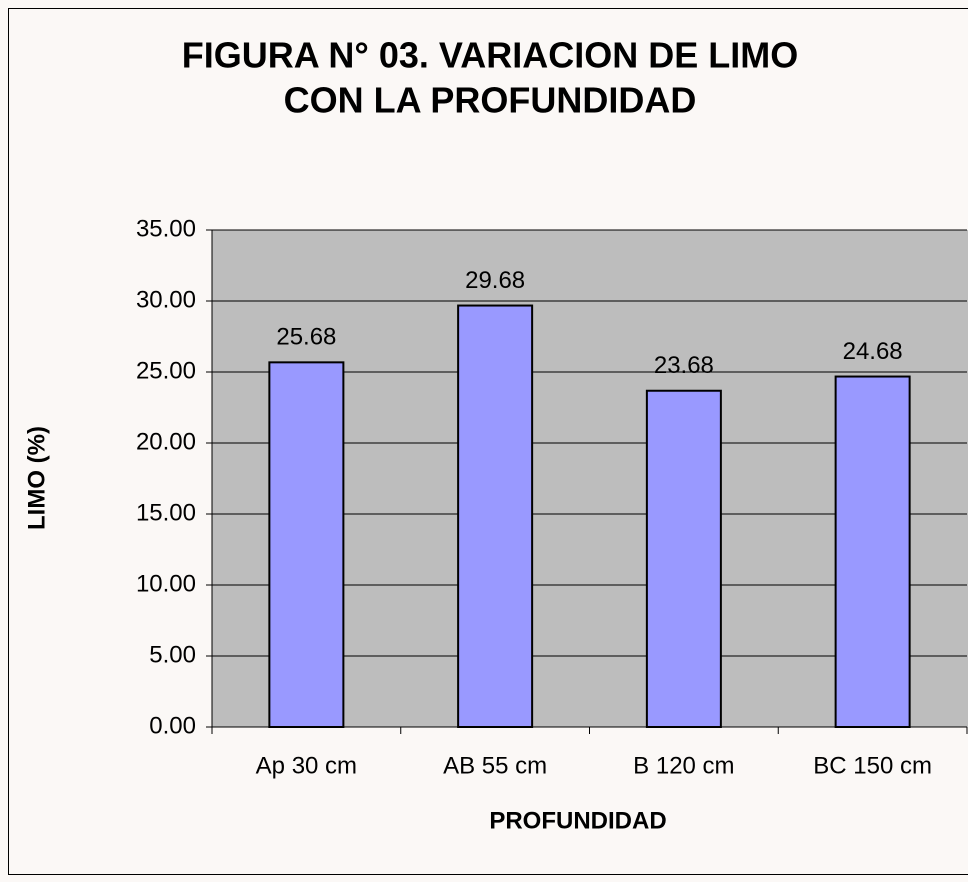 This screenshot has width=968, height=882. I want to click on chart-title: CON LA PROFUNDIDAD, so click(490, 100).